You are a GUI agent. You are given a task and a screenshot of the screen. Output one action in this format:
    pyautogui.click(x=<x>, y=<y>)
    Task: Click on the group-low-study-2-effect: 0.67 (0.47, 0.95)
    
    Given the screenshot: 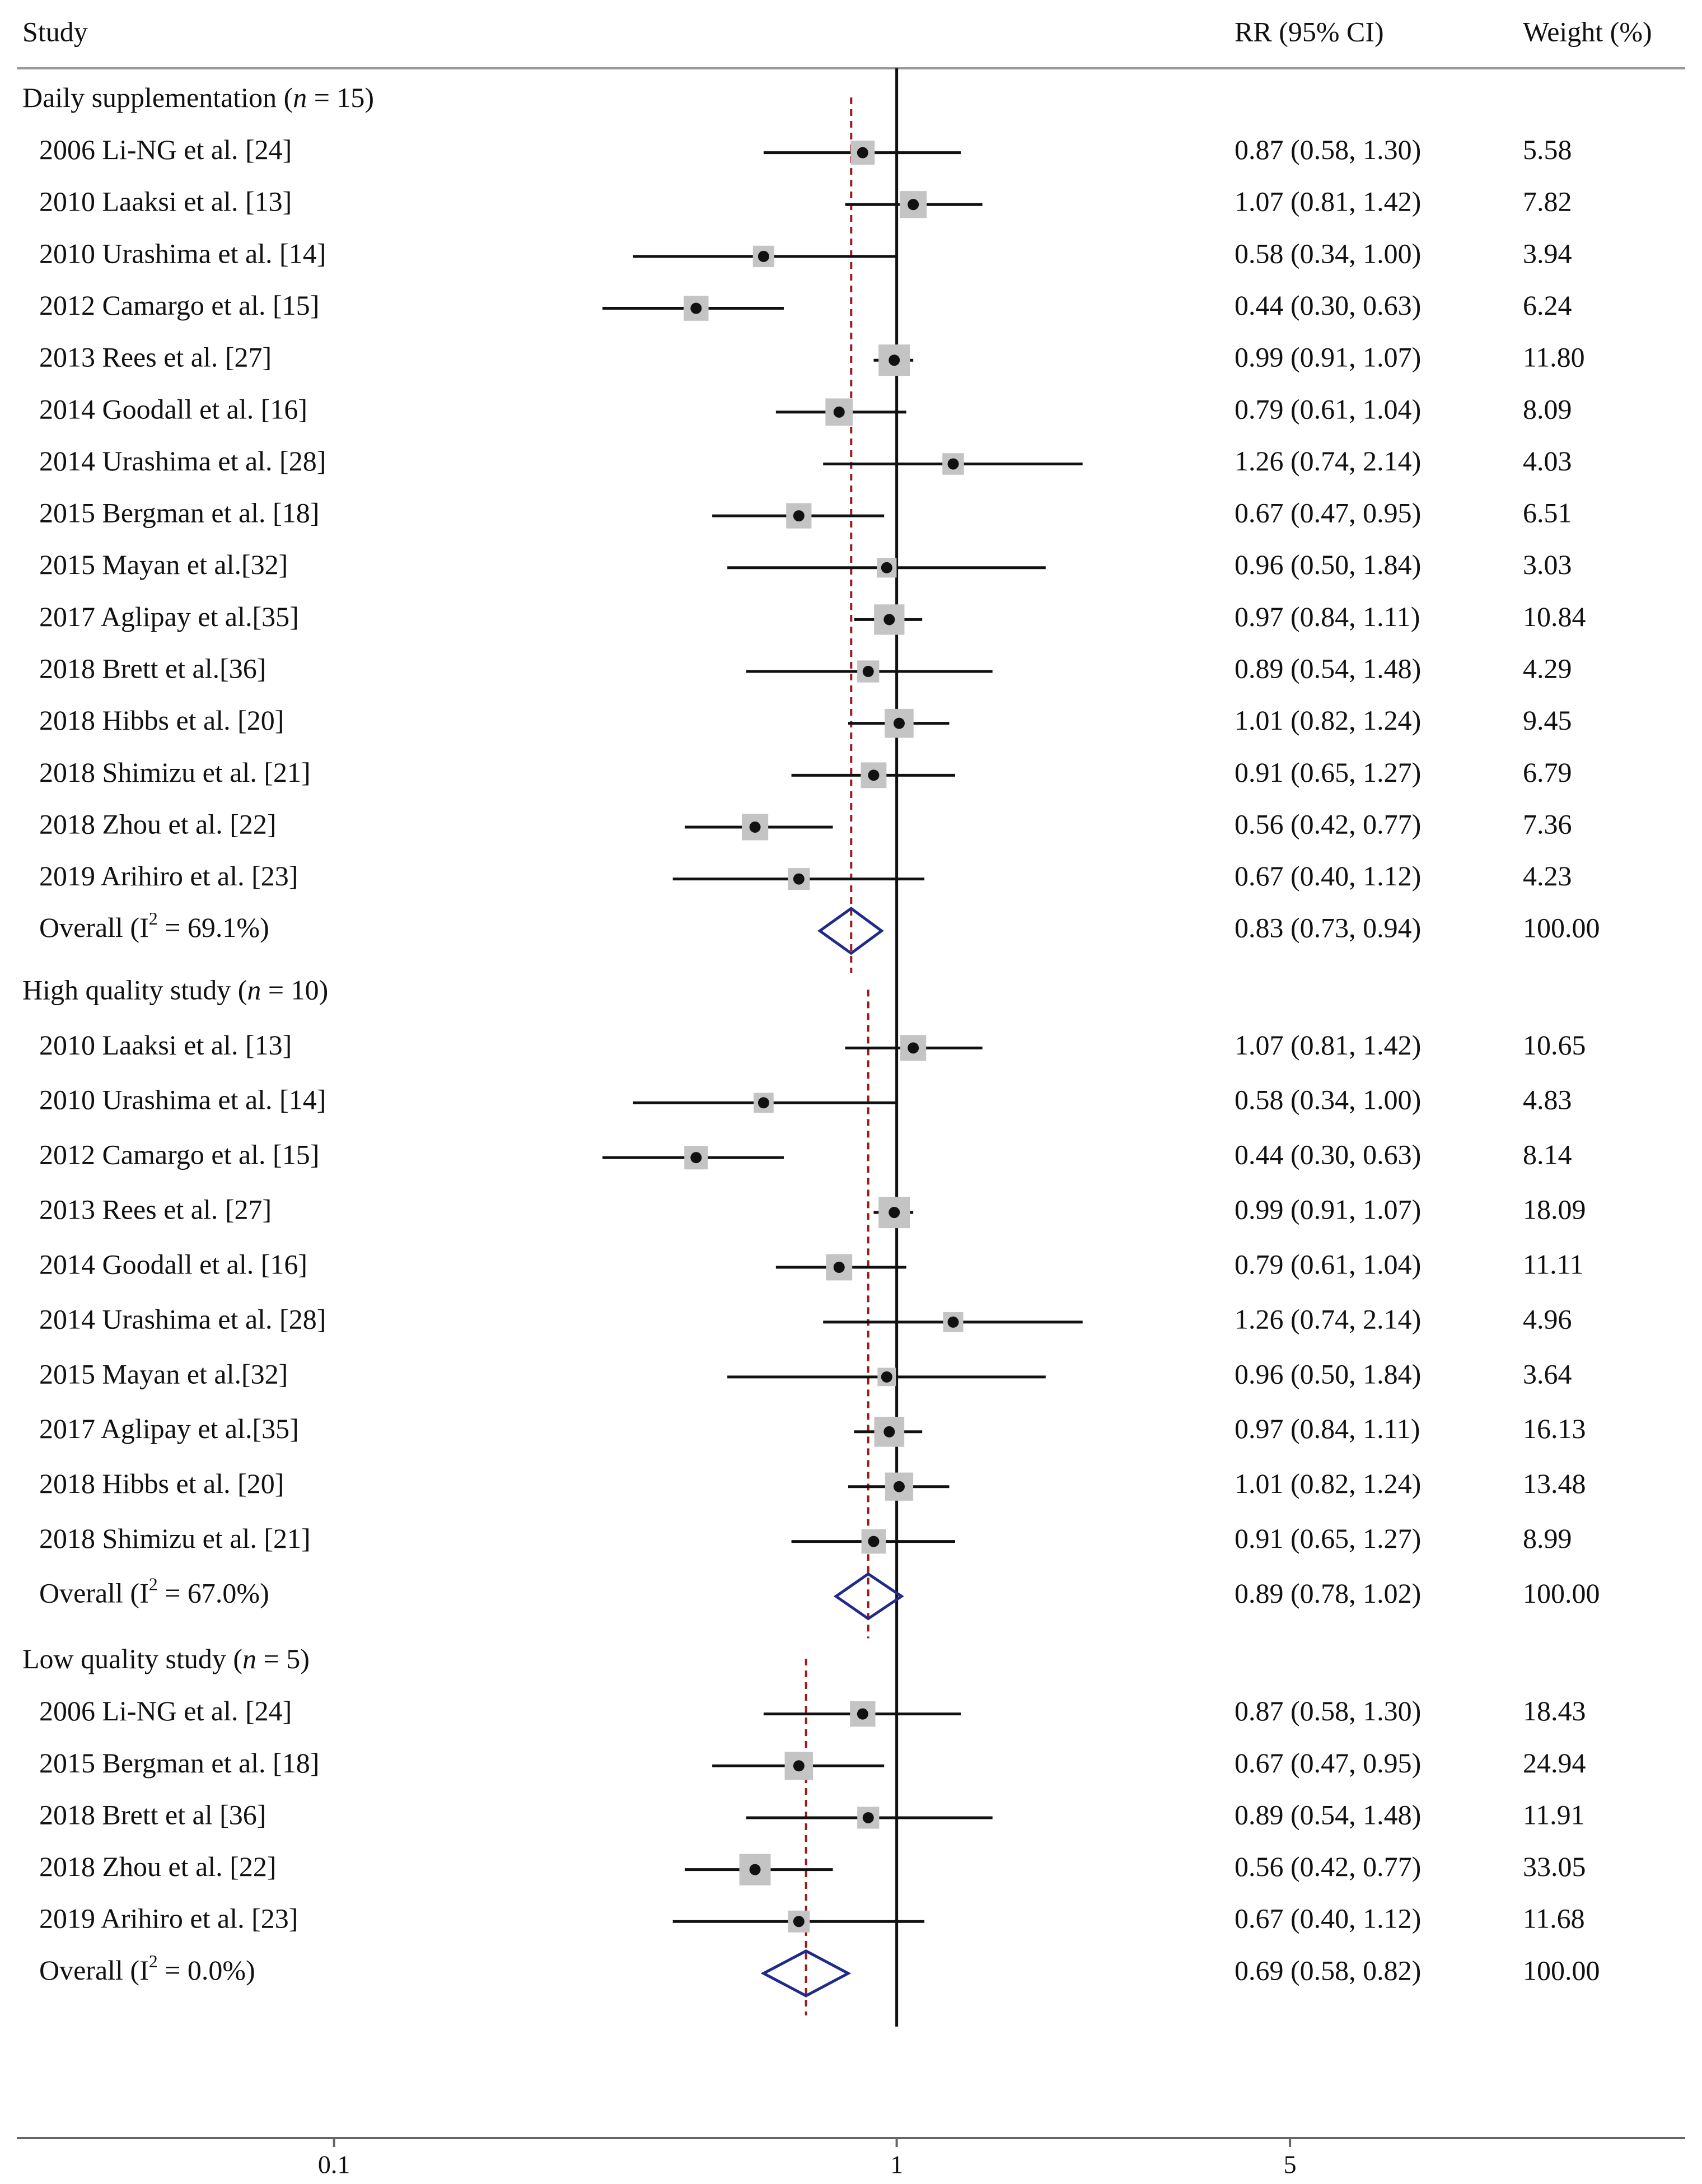 What is the action you would take?
    pyautogui.click(x=1328, y=1763)
    